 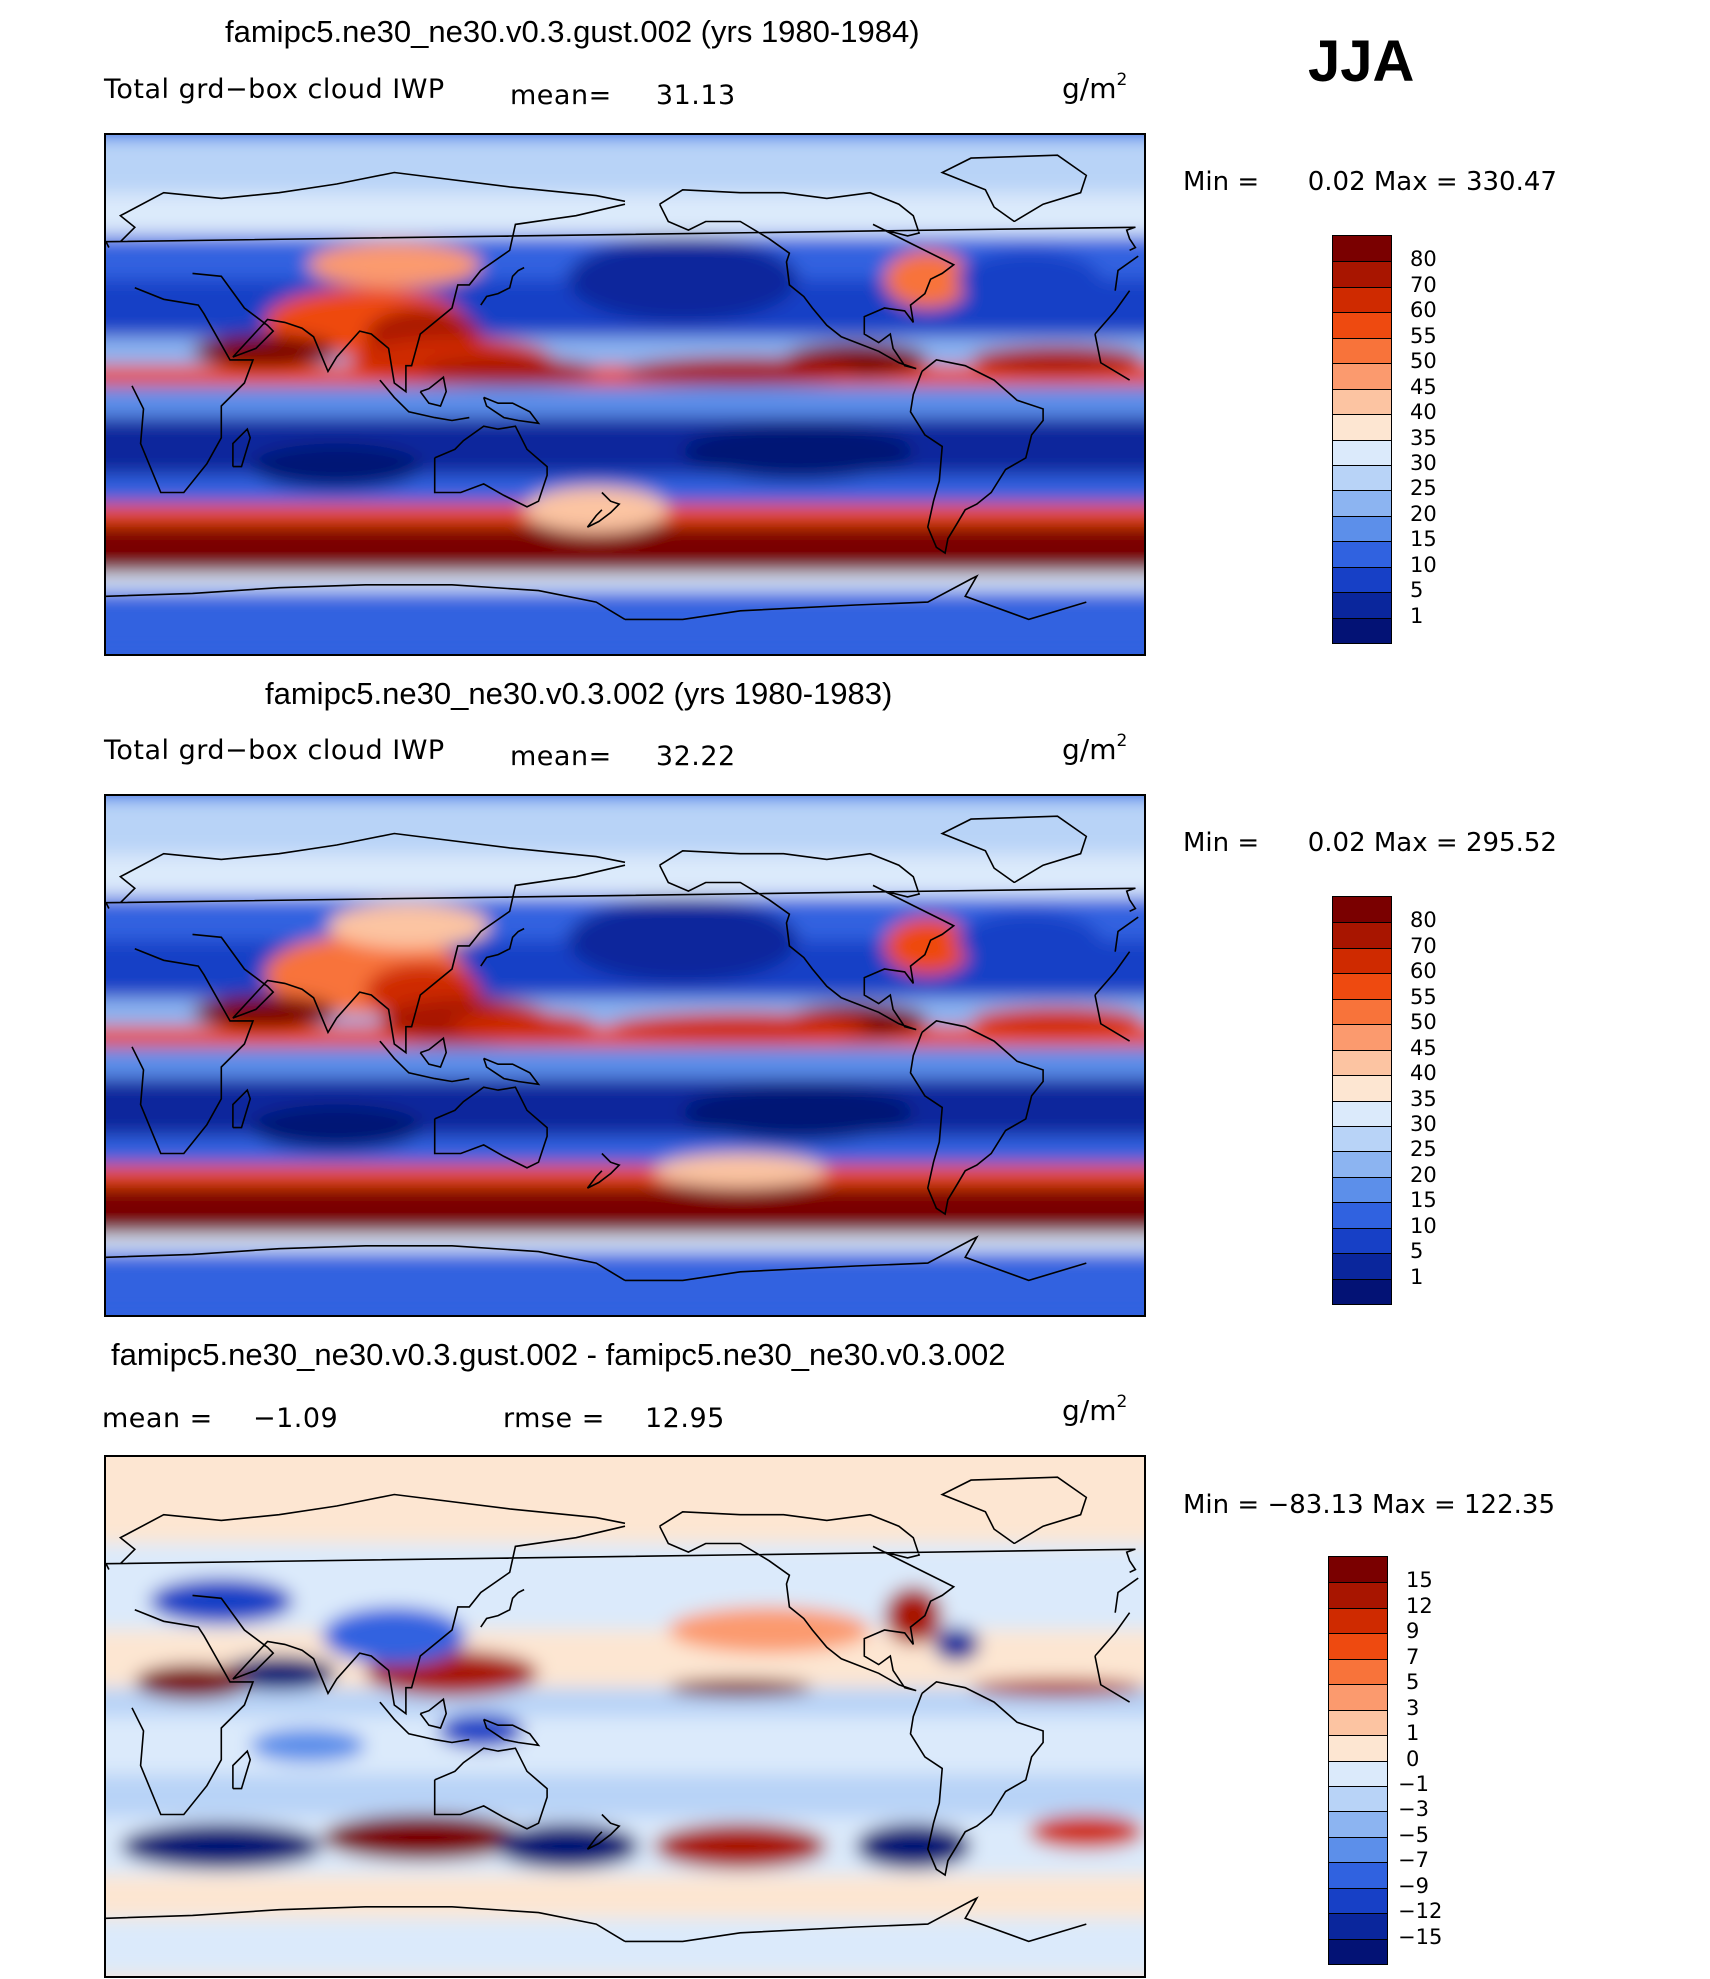 I want to click on colorbar-label: 0, so click(x=1413, y=1758).